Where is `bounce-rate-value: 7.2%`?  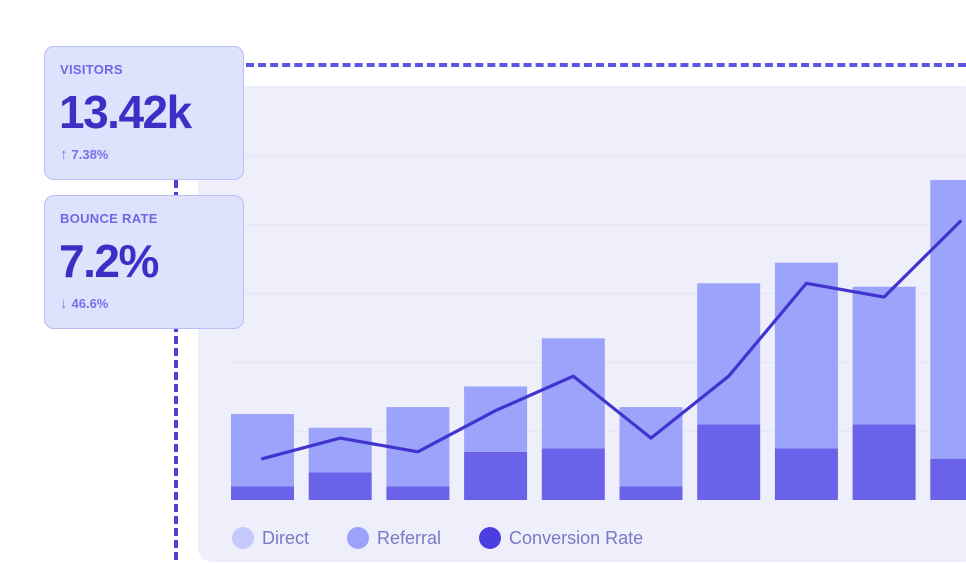 bounce-rate-value: 7.2% is located at coordinates (109, 261).